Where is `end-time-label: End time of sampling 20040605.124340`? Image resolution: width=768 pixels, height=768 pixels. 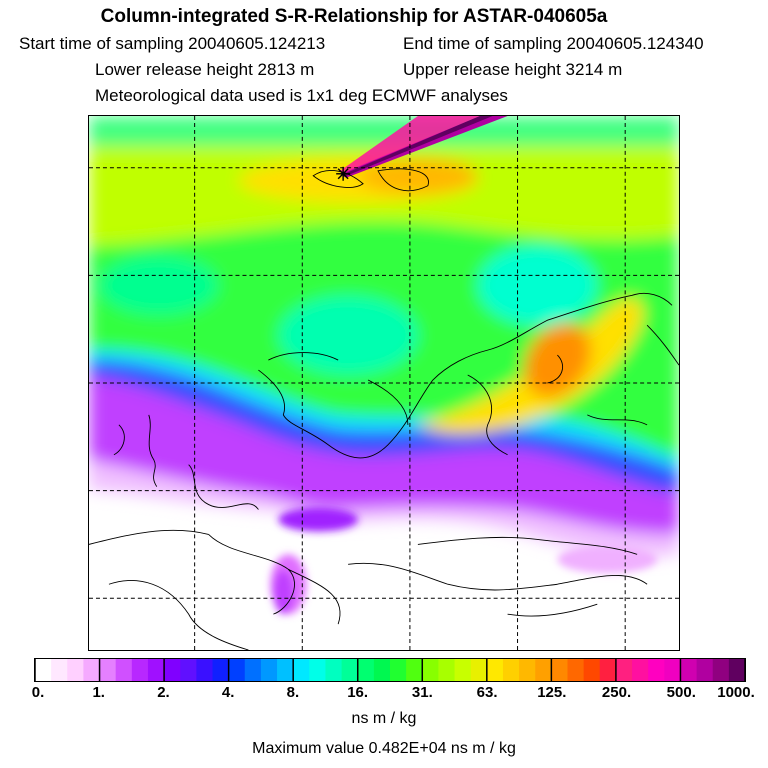
end-time-label: End time of sampling 20040605.124340 is located at coordinates (553, 43).